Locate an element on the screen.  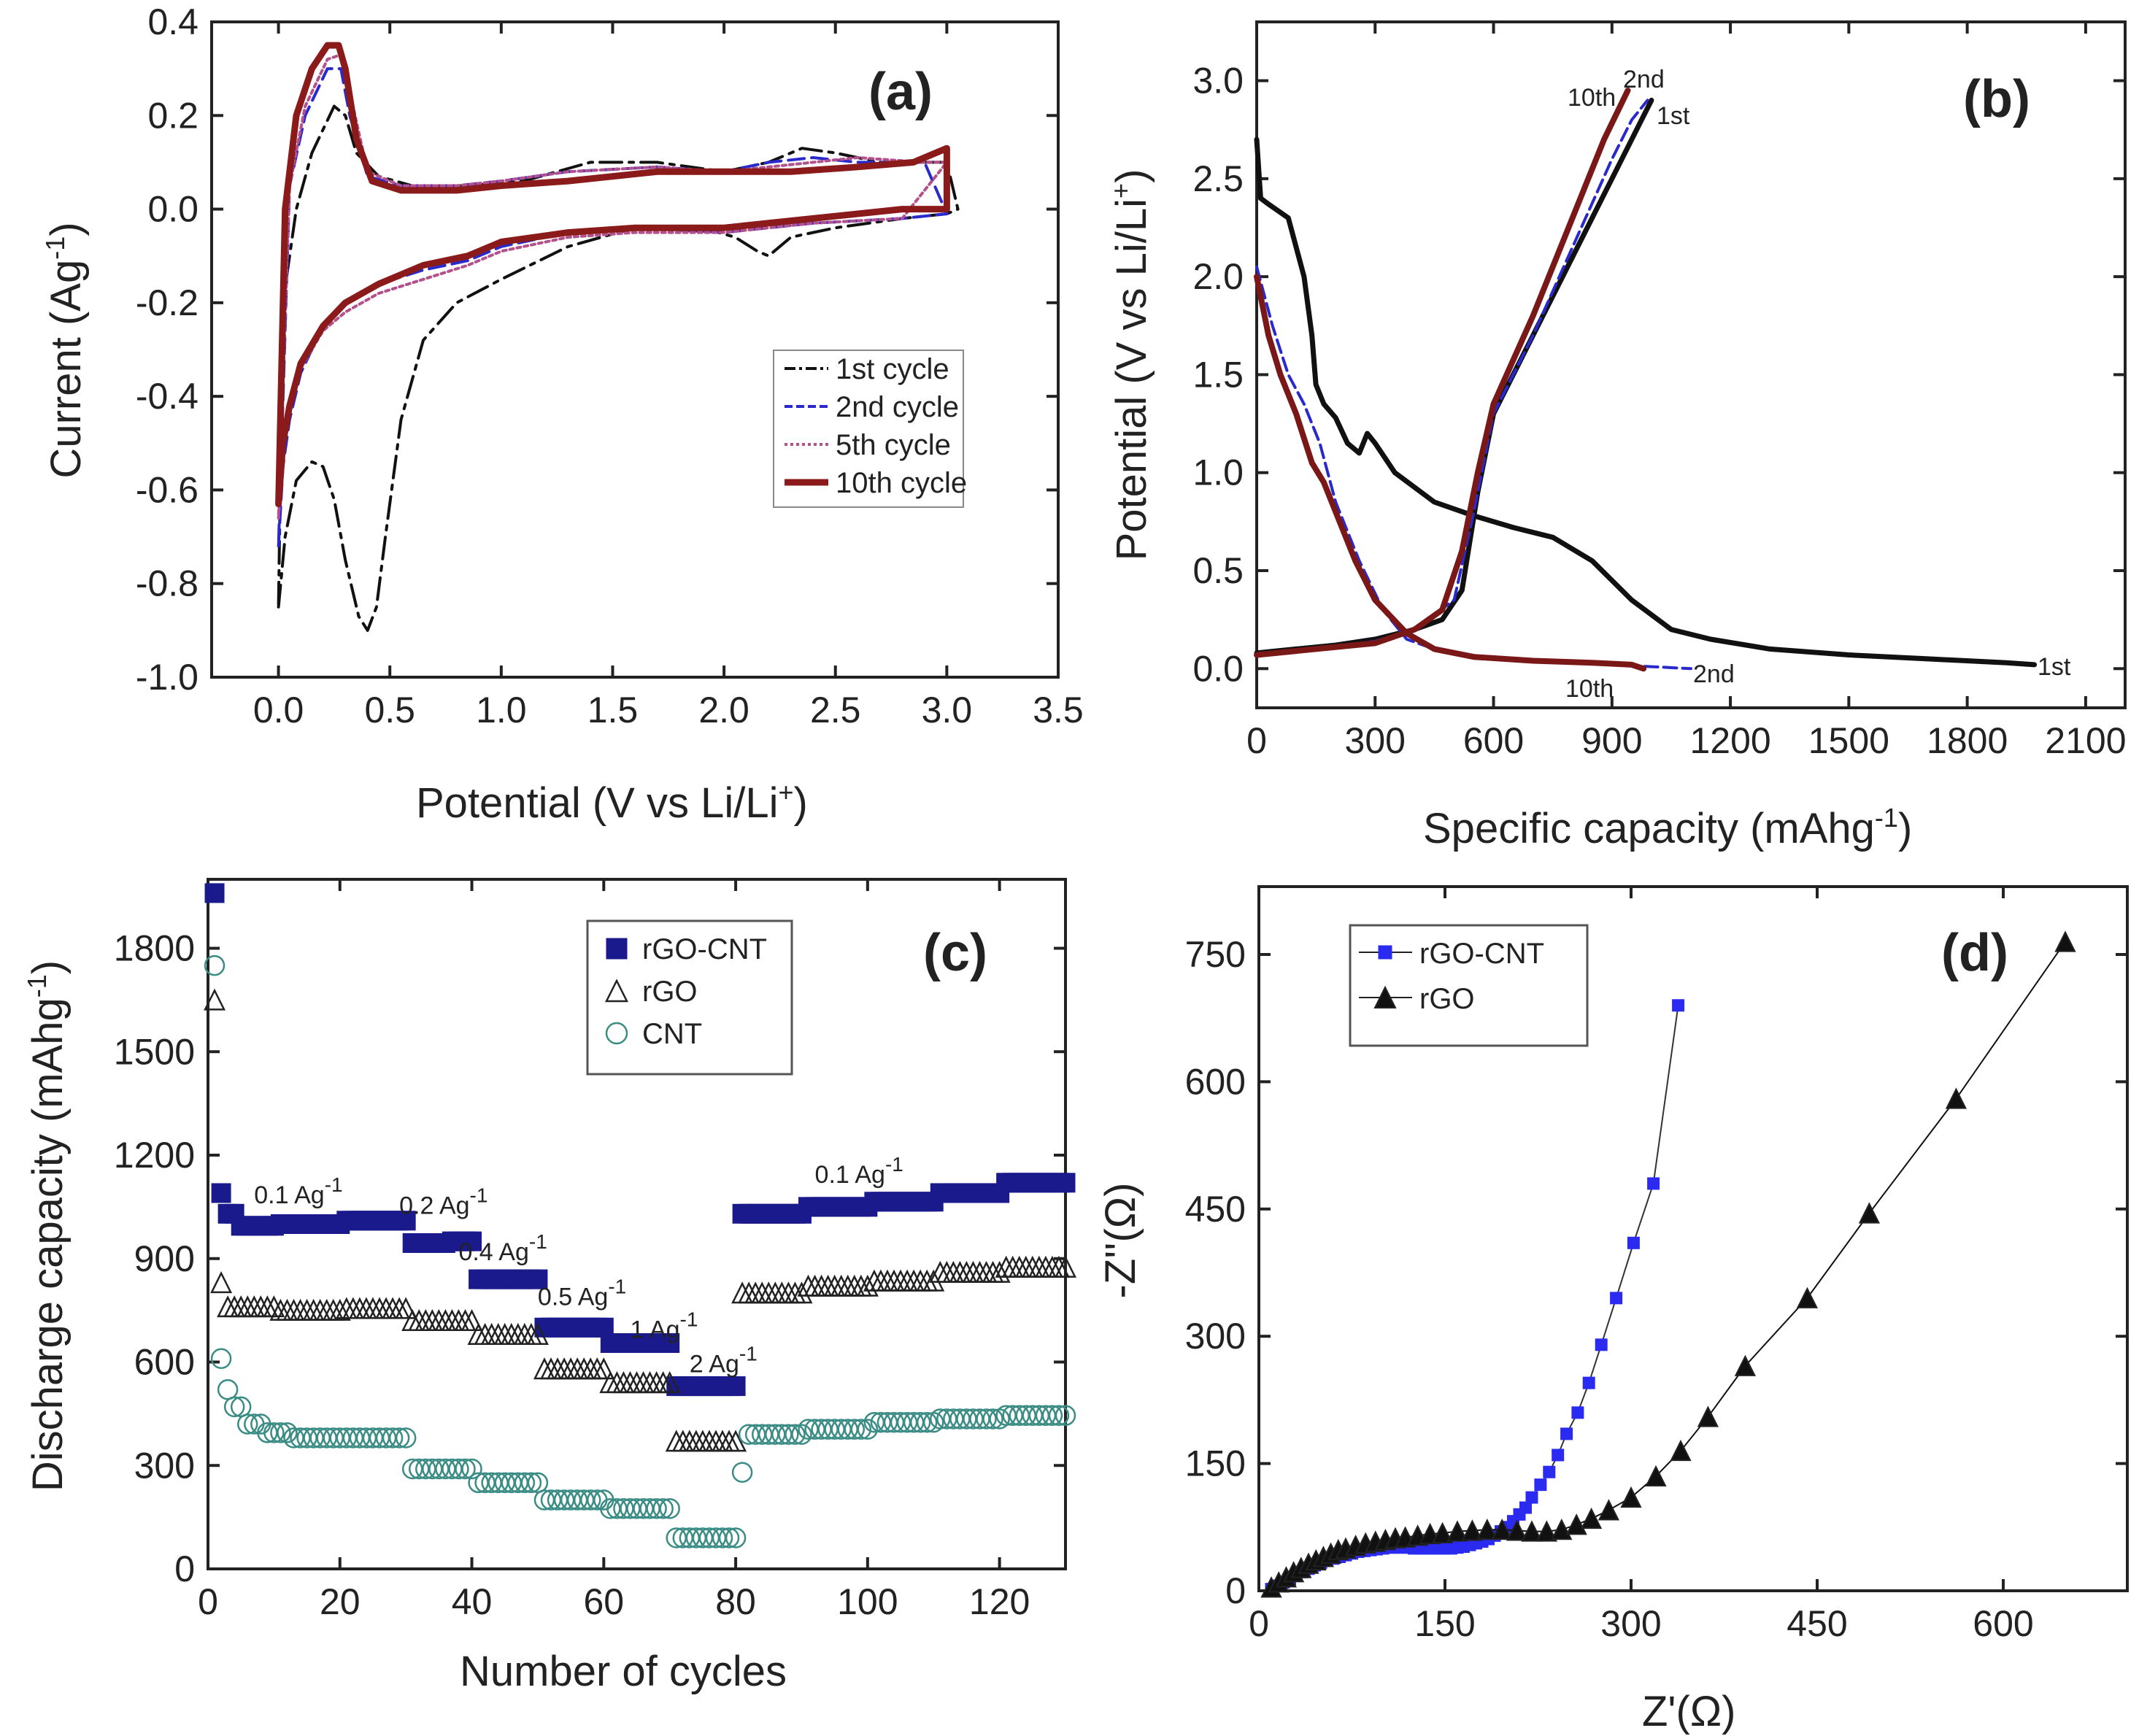
series-line-10th-discharge is located at coordinates (1451, 473).